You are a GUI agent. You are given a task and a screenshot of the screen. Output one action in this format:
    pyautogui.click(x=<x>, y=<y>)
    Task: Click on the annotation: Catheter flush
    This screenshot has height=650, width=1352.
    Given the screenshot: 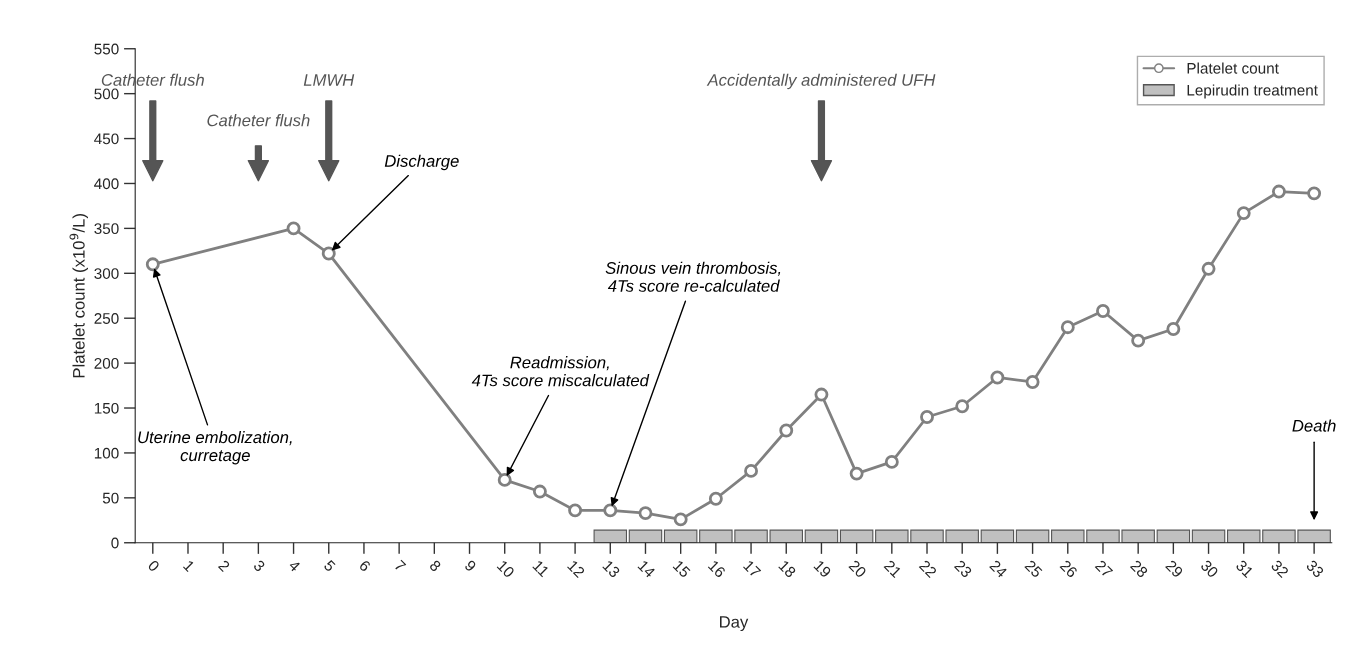 What is the action you would take?
    pyautogui.click(x=258, y=120)
    